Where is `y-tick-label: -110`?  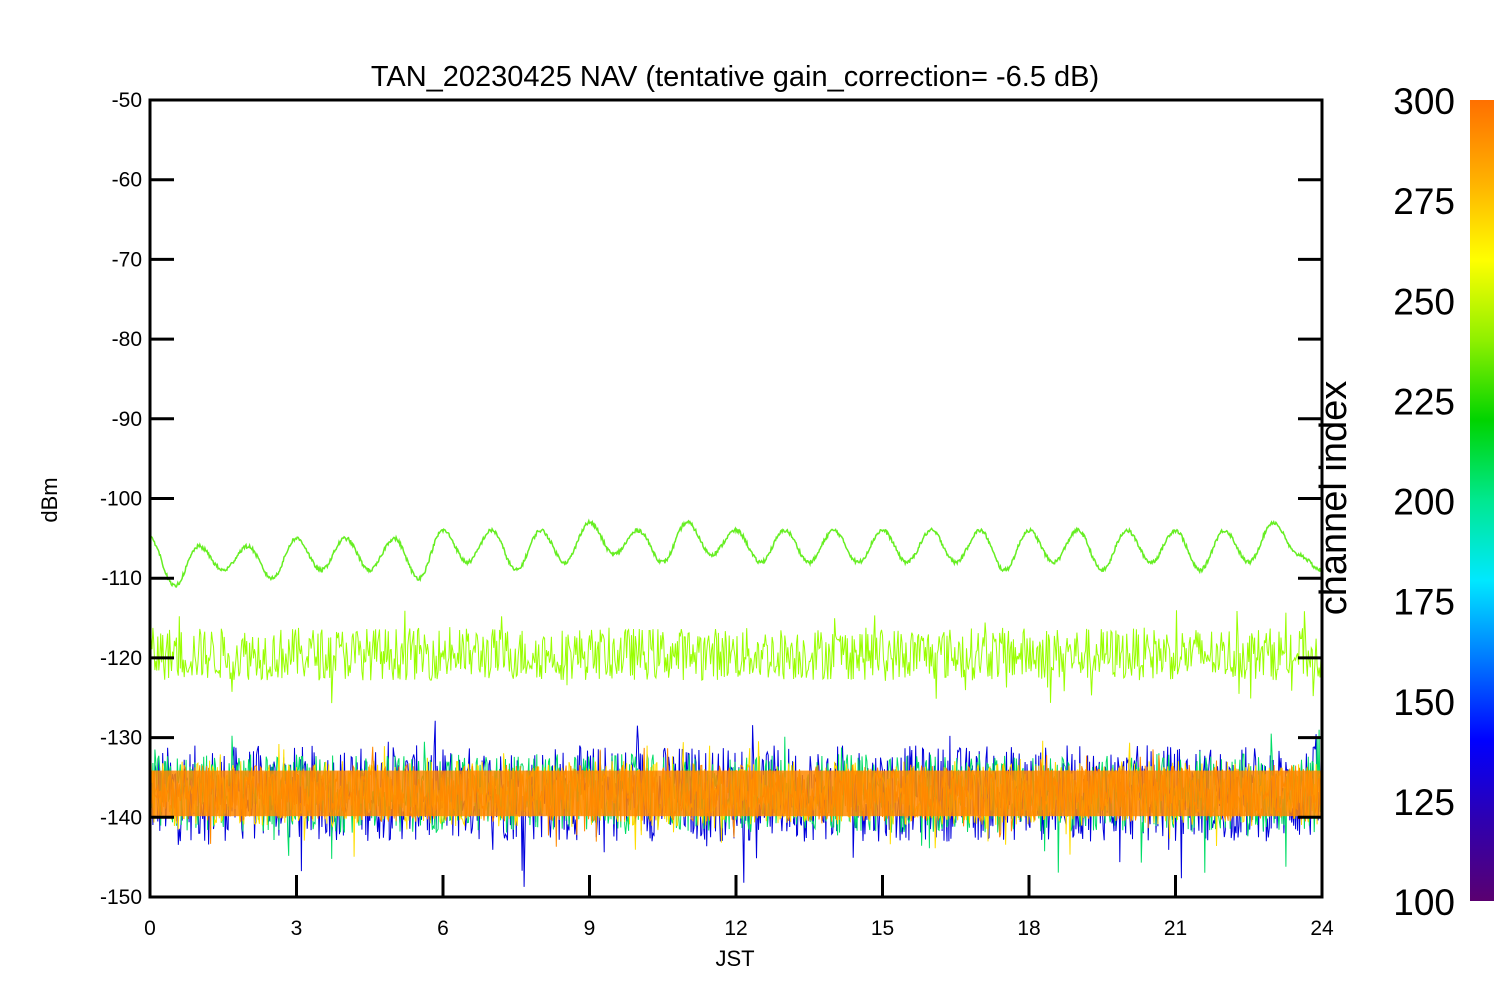
y-tick-label: -110 is located at coordinates (122, 578).